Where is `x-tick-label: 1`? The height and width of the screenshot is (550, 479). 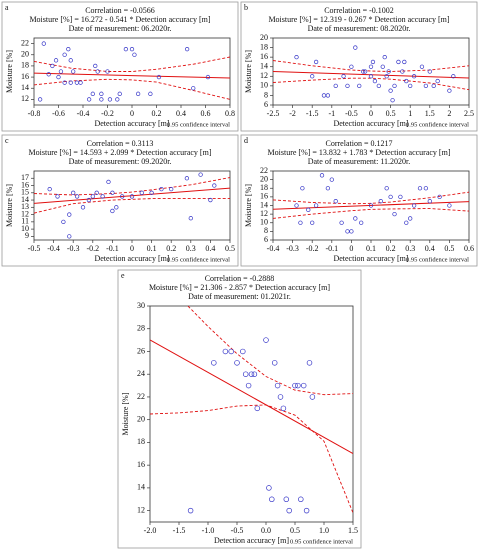 x-tick-label: 1 is located at coordinates (410, 113).